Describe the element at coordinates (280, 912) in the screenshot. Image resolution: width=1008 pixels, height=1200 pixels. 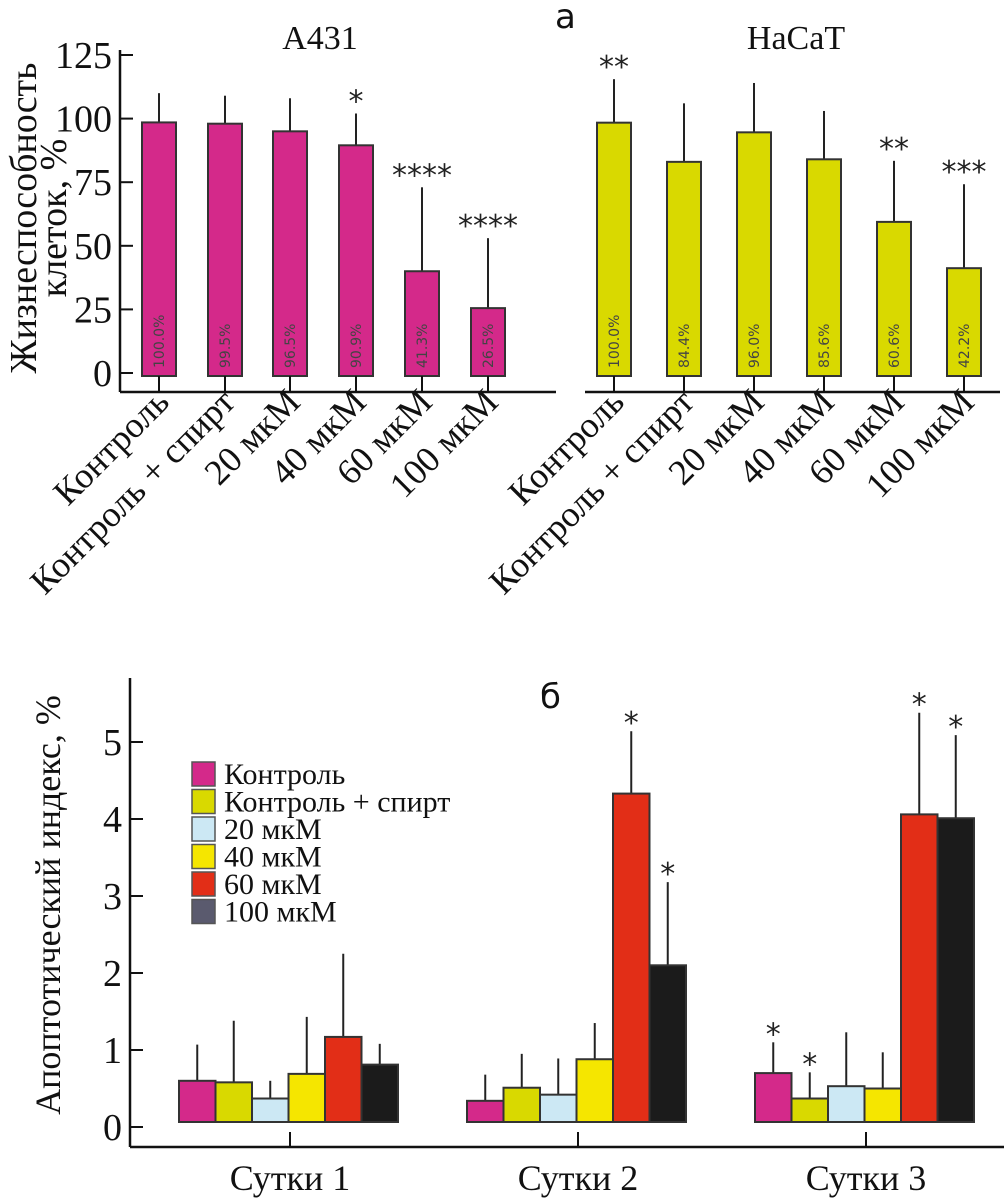
I see `legend-label: 100 мкМ` at that location.